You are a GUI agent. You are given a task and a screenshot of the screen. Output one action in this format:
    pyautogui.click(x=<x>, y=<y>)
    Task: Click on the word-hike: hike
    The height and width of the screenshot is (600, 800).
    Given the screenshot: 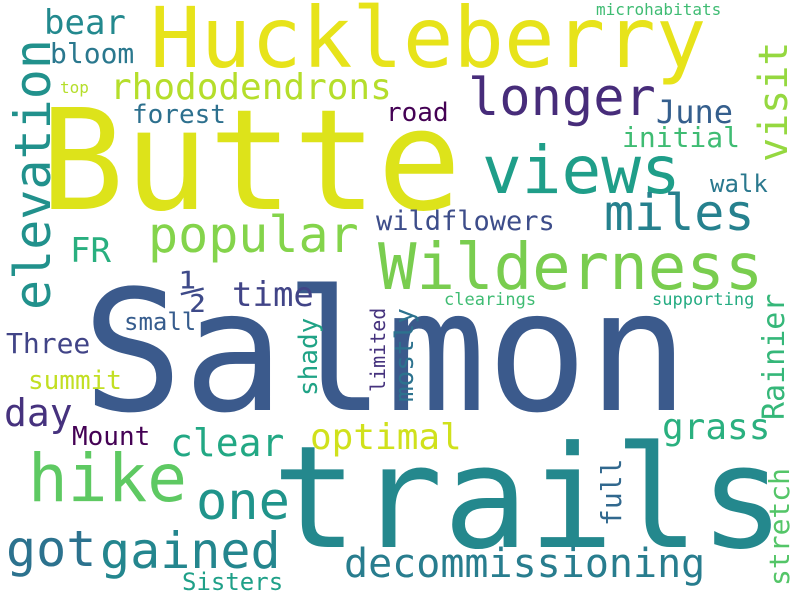 What is the action you would take?
    pyautogui.click(x=107, y=478)
    